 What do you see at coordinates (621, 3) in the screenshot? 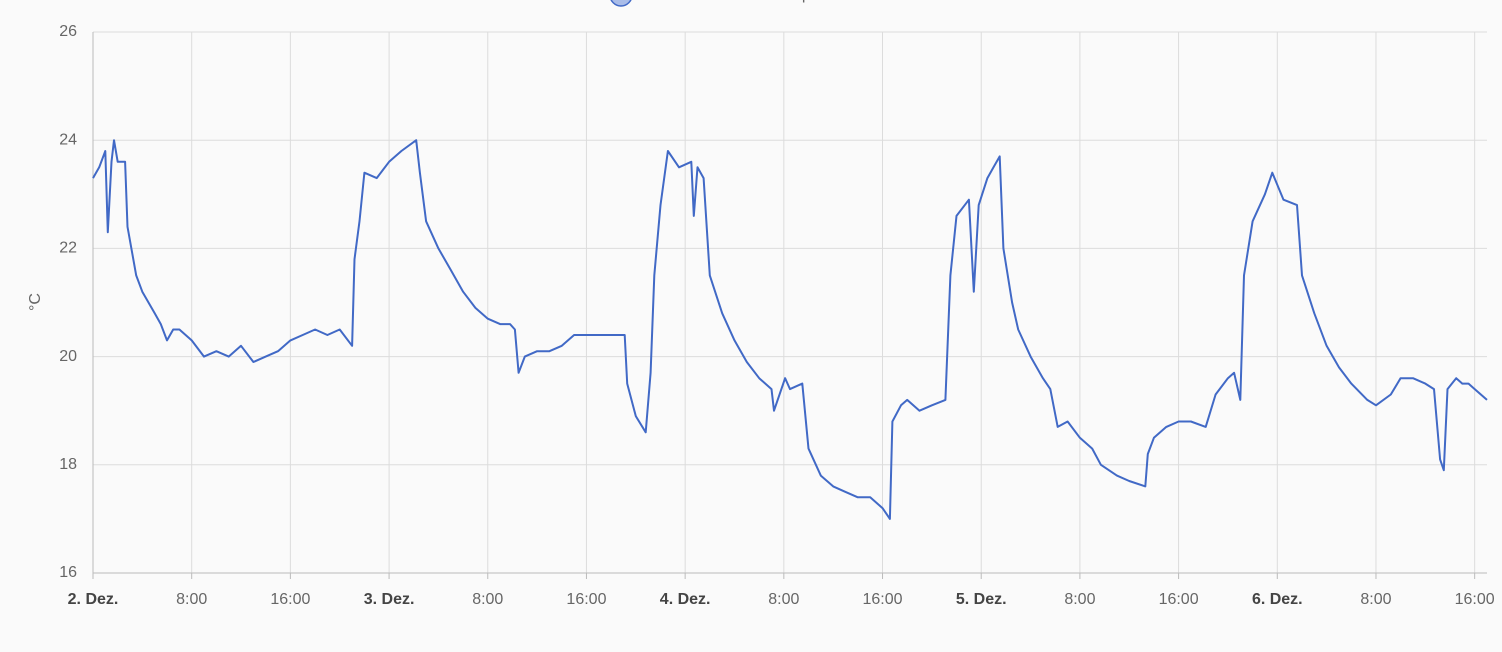
I see `legend-marker` at bounding box center [621, 3].